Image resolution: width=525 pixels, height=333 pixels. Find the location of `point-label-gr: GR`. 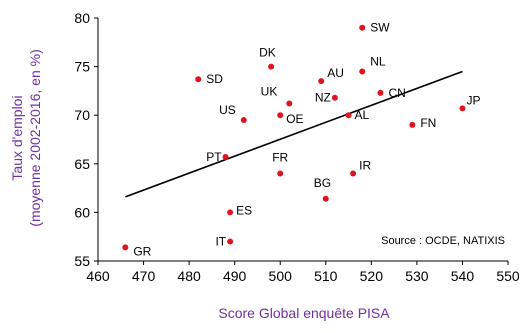

point-label-gr: GR is located at coordinates (142, 251).